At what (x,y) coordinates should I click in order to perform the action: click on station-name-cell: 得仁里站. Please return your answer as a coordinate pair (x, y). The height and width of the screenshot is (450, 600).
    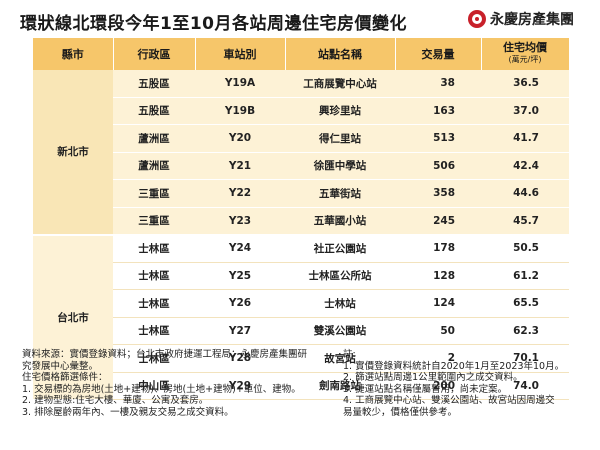
    Looking at the image, I should click on (340, 138).